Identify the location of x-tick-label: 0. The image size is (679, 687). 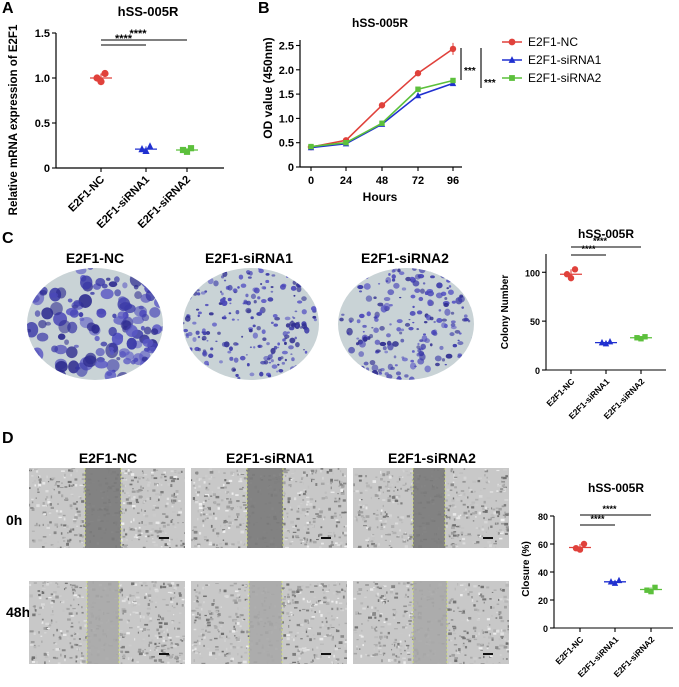
(311, 181).